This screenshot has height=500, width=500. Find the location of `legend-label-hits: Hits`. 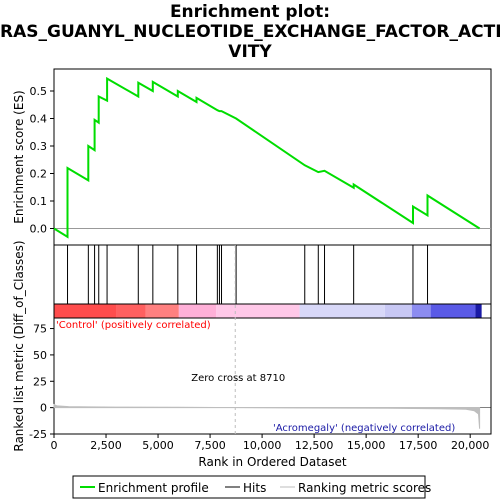

legend-label-hits: Hits is located at coordinates (254, 488).